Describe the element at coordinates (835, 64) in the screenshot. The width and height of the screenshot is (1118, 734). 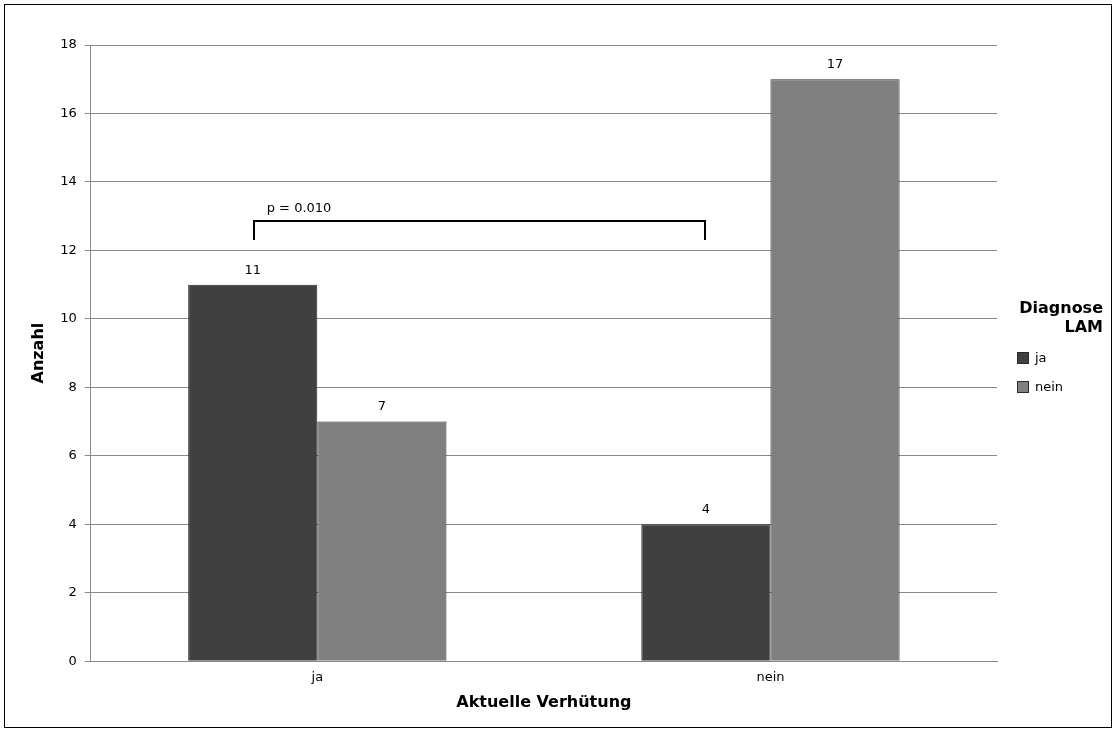
I see `data-label: 17` at that location.